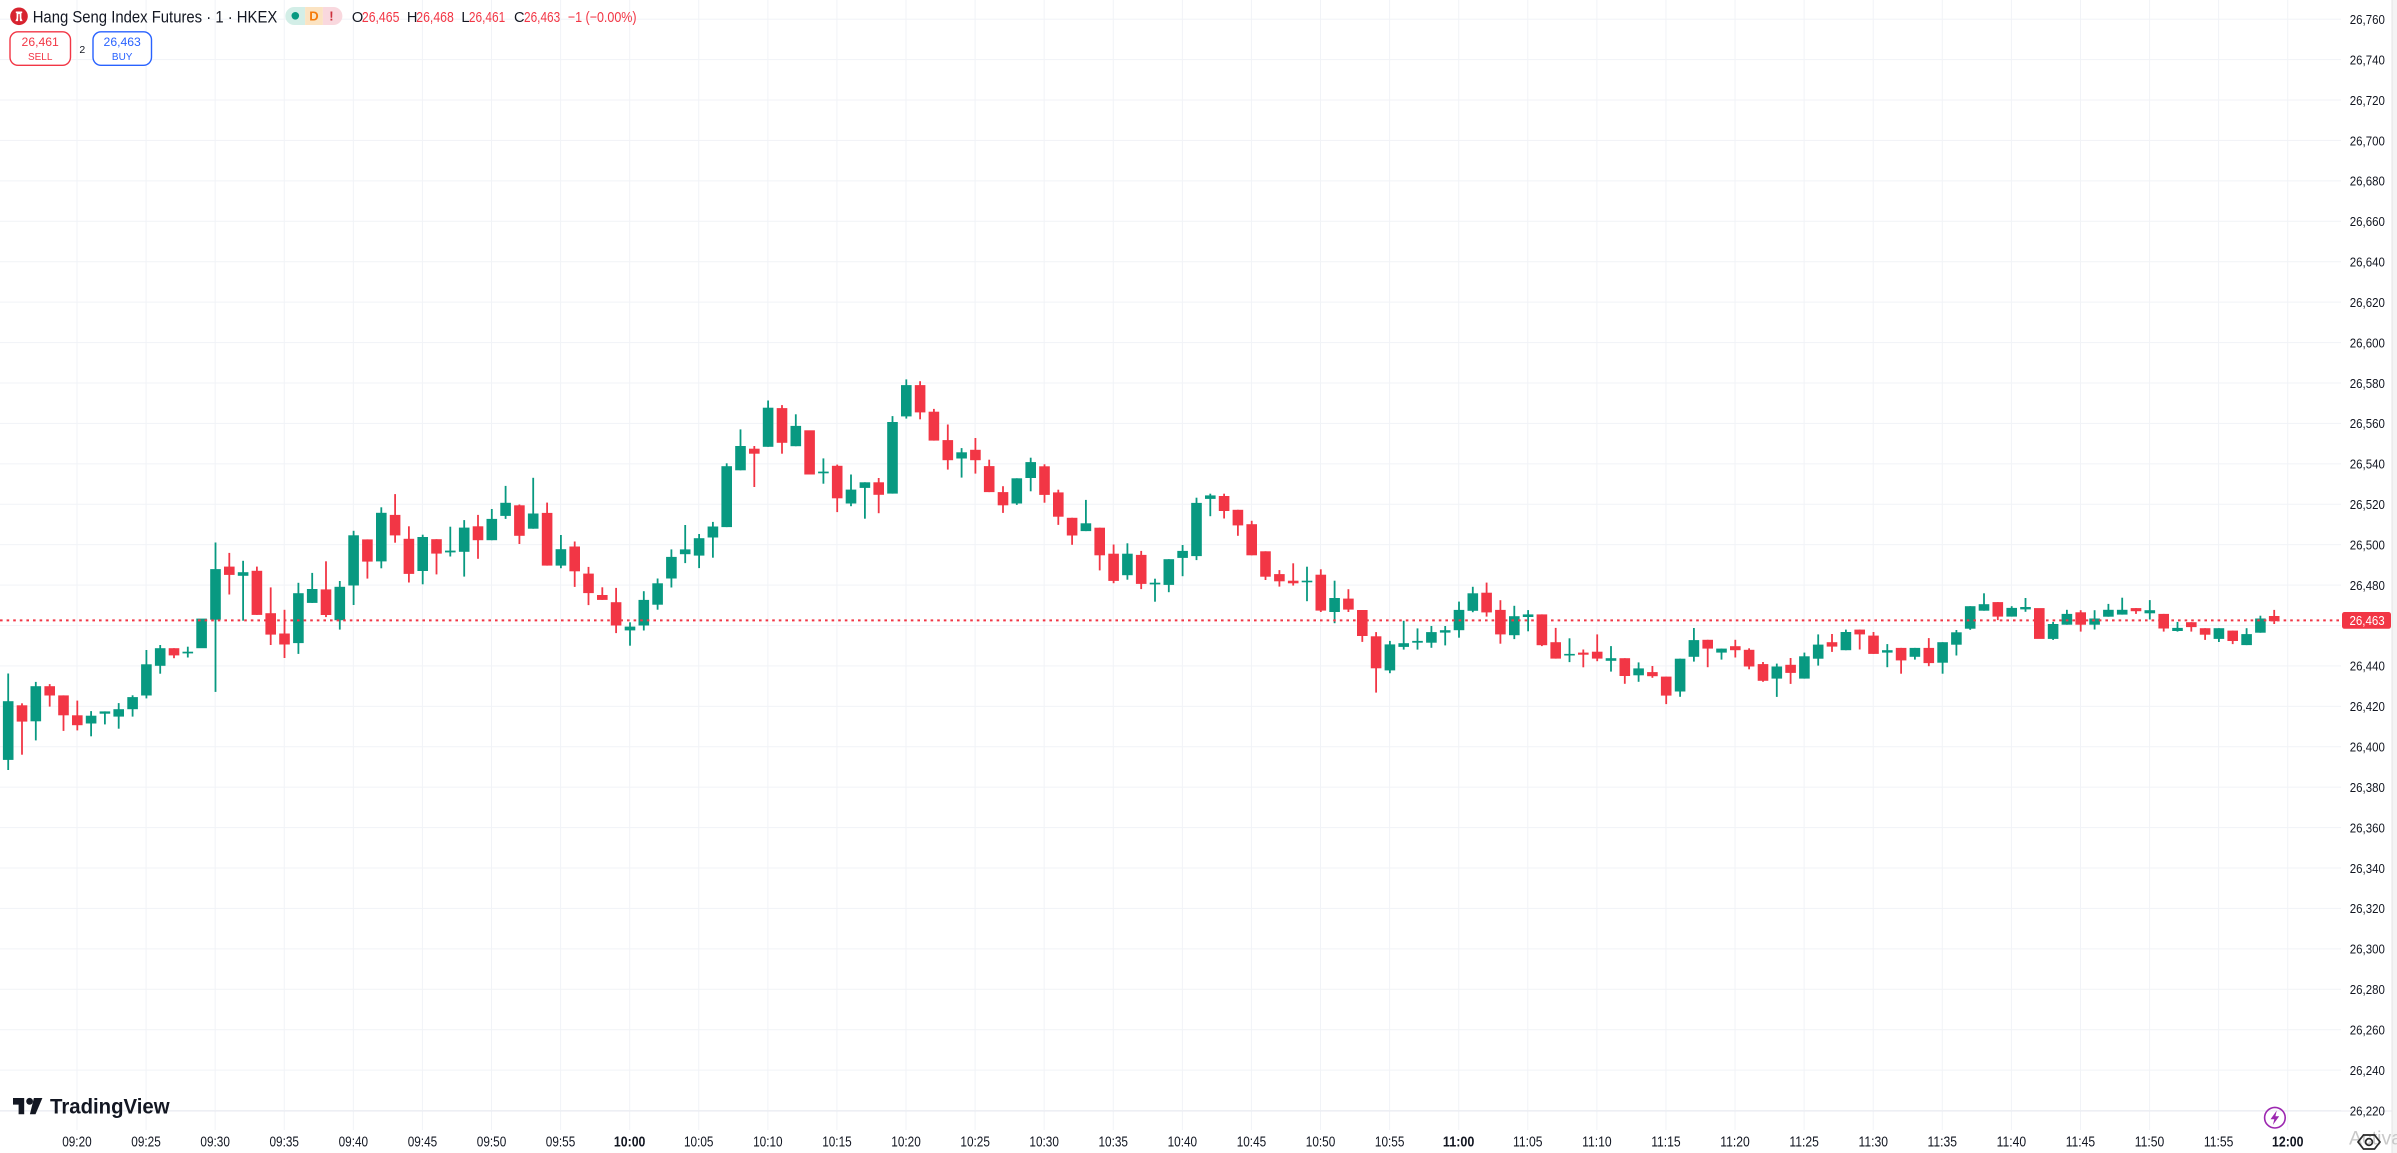 This screenshot has height=1153, width=2397. Describe the element at coordinates (1321, 1142) in the screenshot. I see `svg-text: 10:50` at that location.